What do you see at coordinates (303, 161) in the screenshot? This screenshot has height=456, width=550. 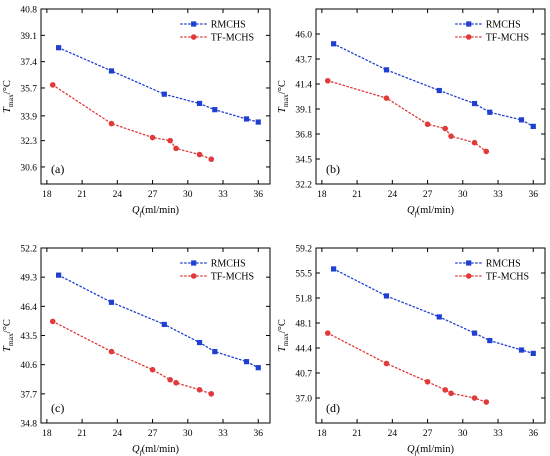 I see `y-tick-label: 34.5` at bounding box center [303, 161].